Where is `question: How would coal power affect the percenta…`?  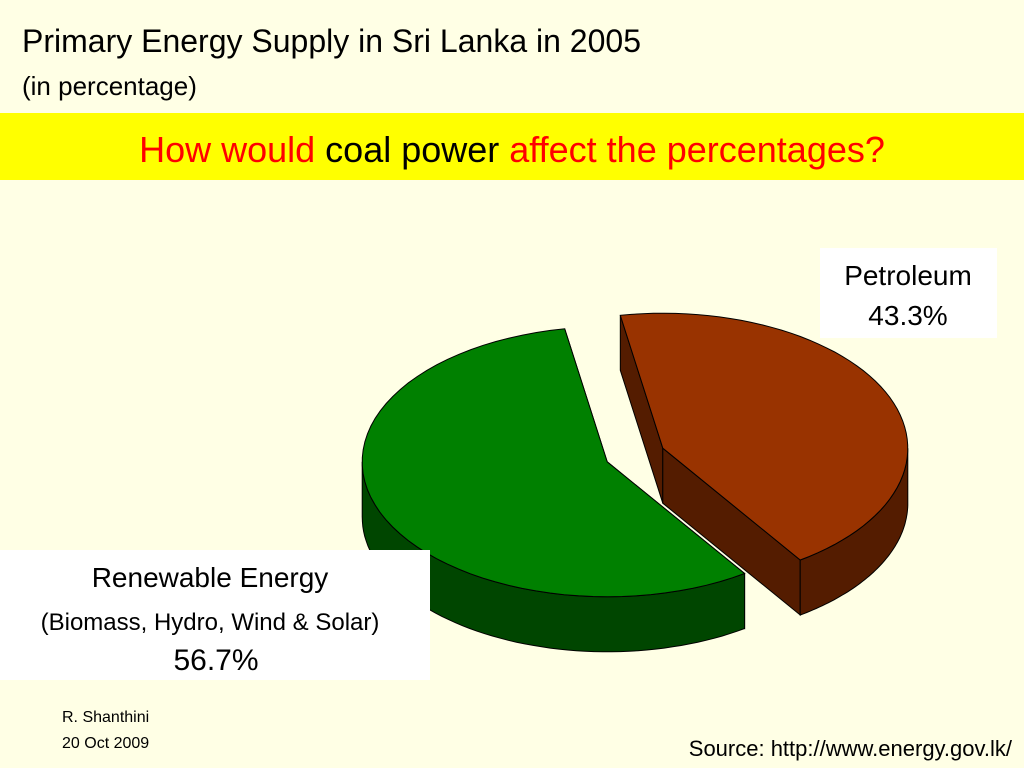
question: How would coal power affect the percenta… is located at coordinates (512, 149).